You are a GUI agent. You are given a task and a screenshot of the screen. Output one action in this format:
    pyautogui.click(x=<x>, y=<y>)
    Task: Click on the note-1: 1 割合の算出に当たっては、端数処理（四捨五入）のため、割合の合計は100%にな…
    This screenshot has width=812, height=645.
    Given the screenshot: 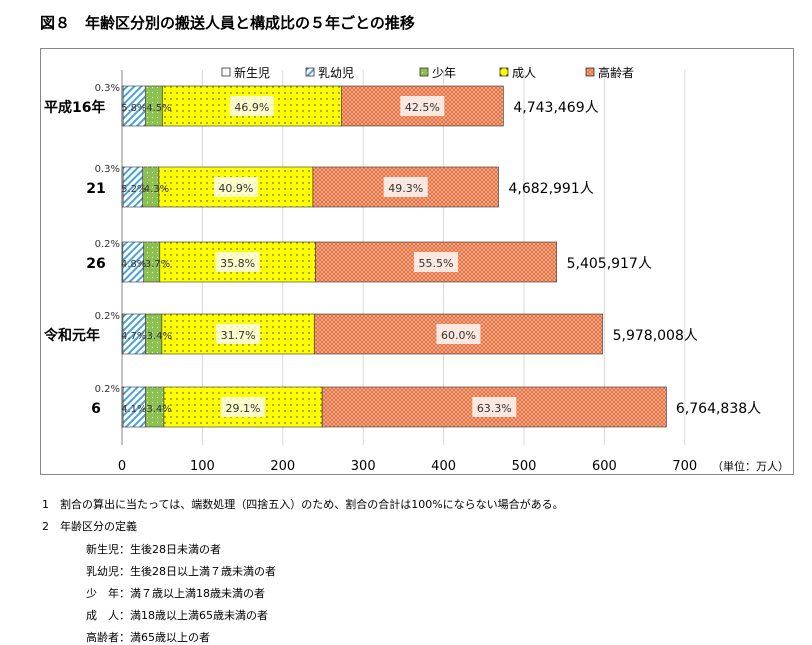 What is the action you would take?
    pyautogui.click(x=303, y=504)
    